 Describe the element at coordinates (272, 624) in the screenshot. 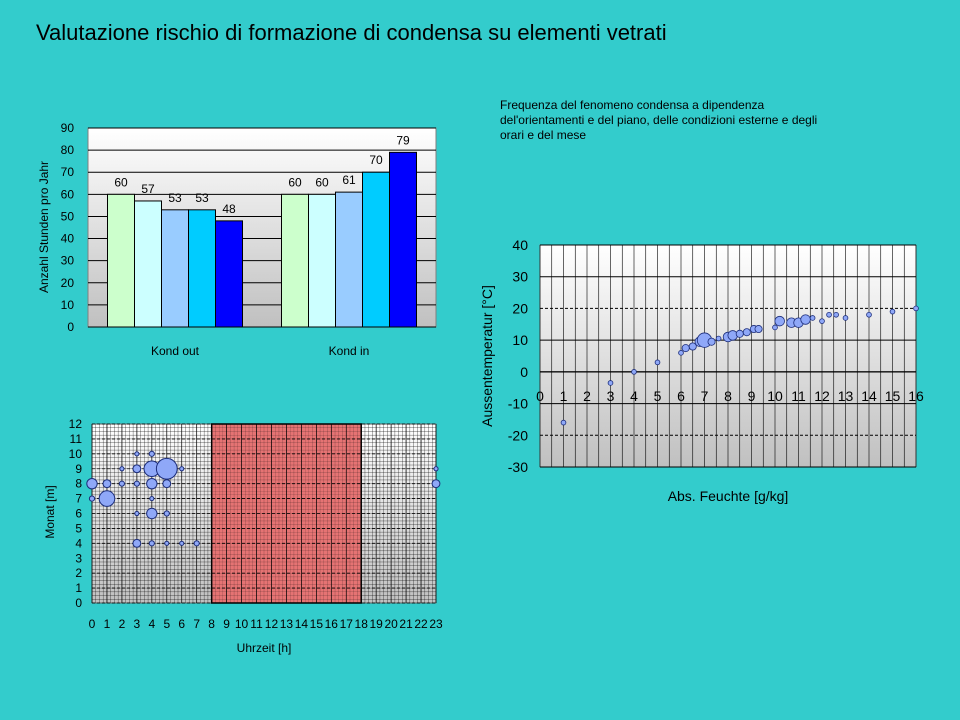

I see `month-hour-x-tick-label: 12` at that location.